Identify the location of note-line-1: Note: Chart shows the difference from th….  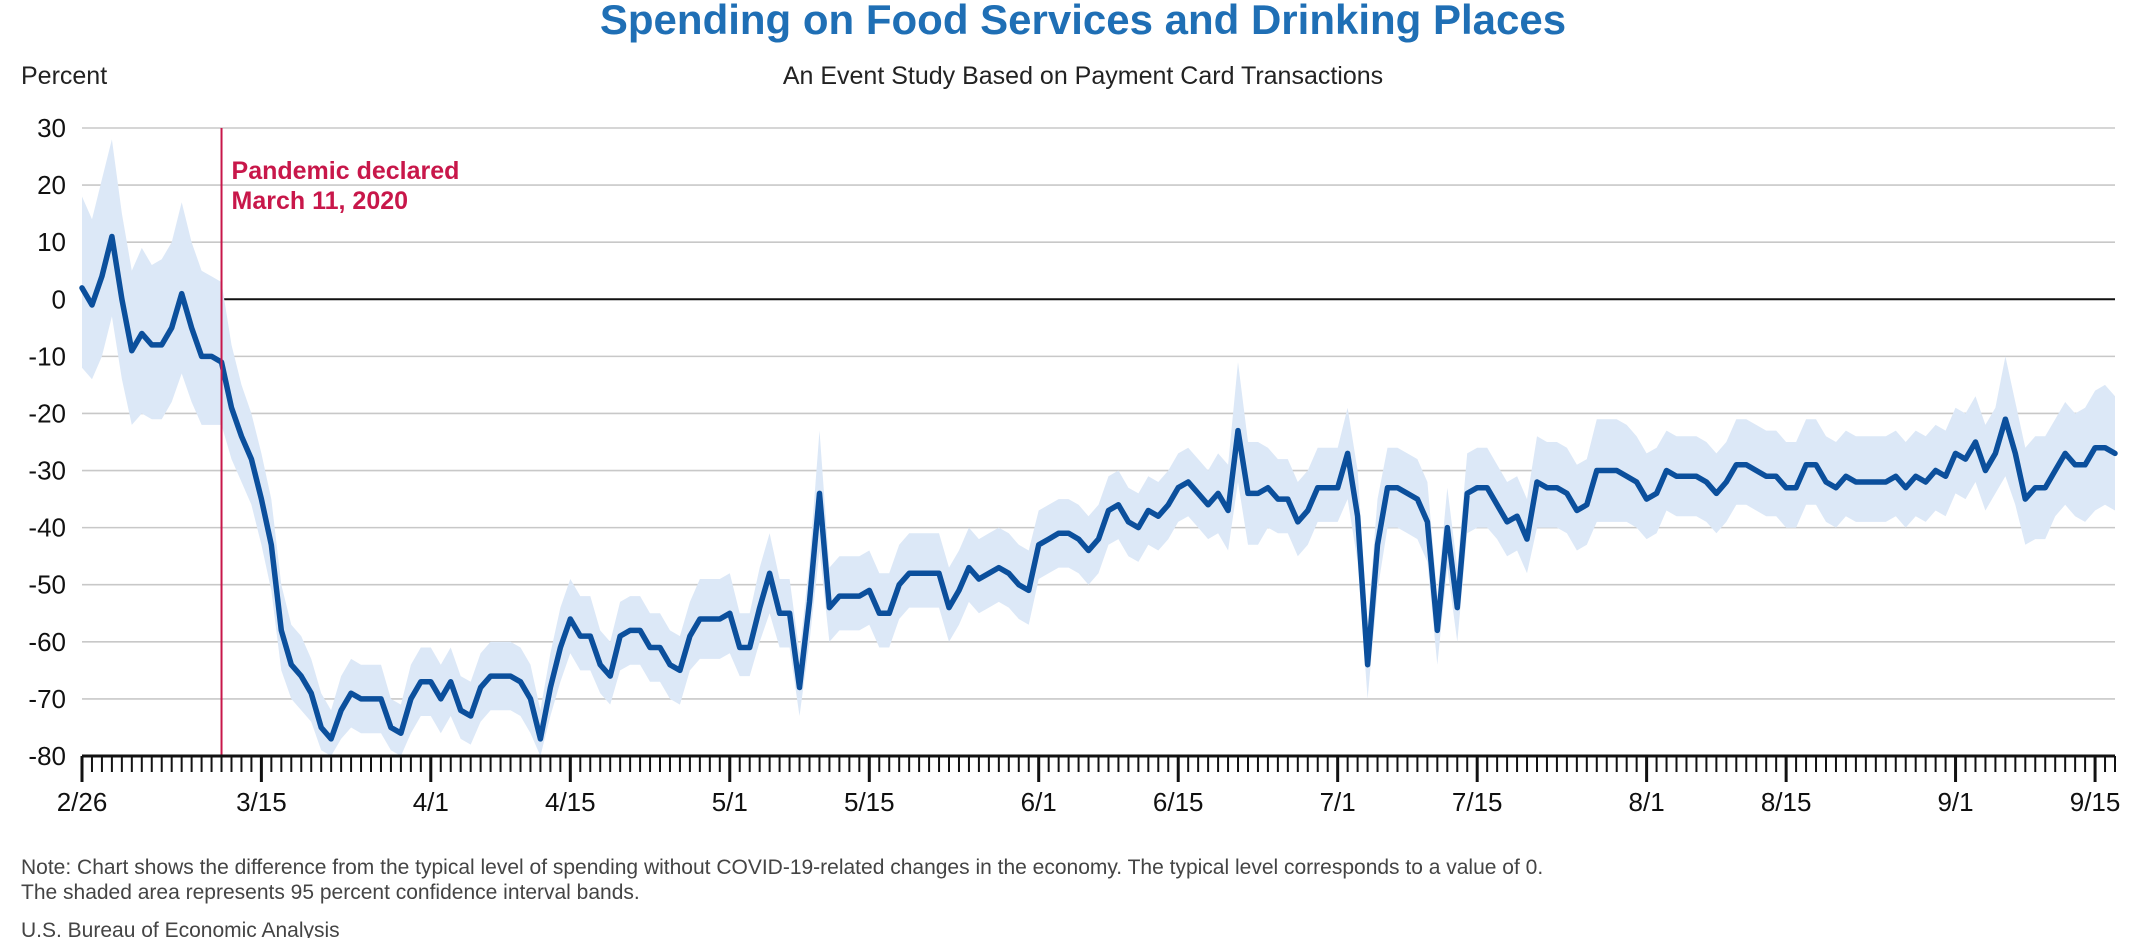
(782, 867).